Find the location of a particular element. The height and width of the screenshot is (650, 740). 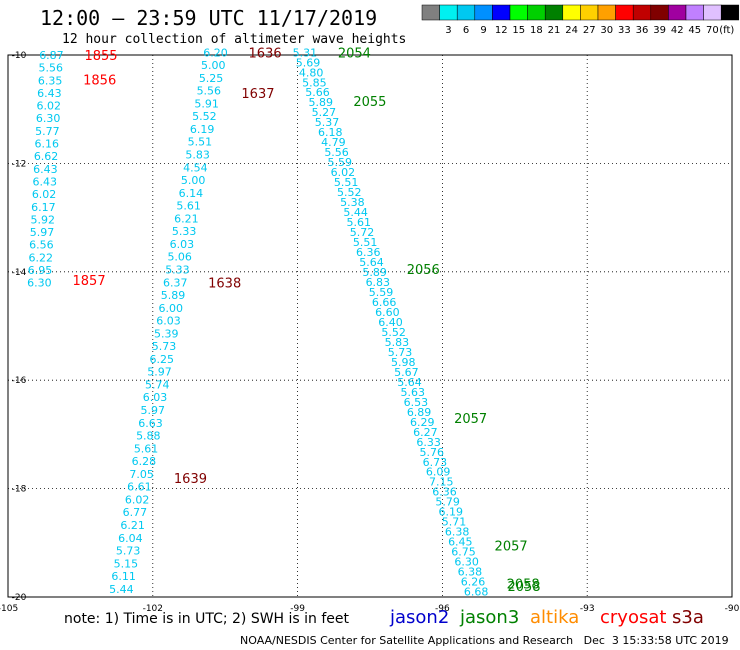

wave-height-value: 6.75 is located at coordinates (463, 552).